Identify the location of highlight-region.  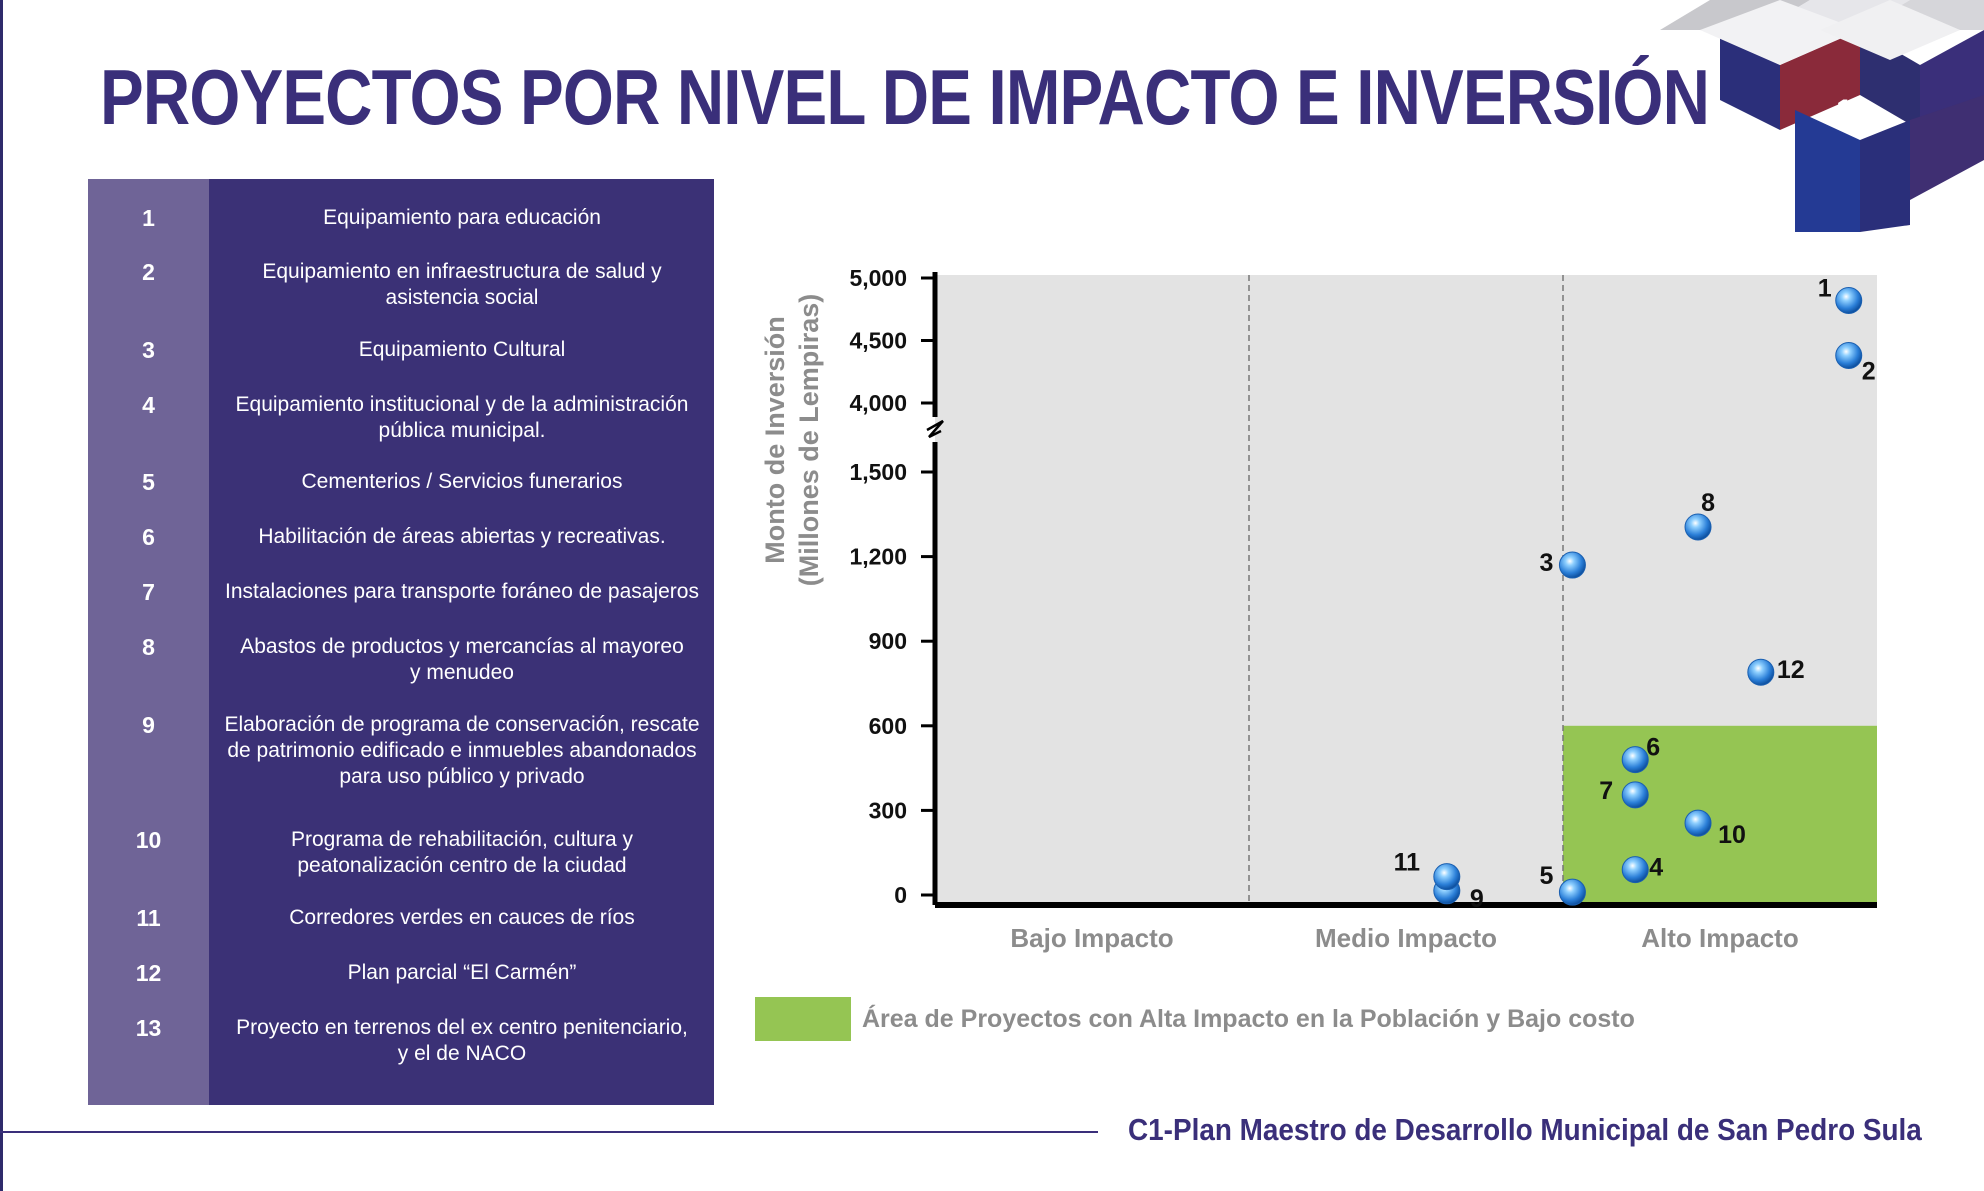
(1720, 816).